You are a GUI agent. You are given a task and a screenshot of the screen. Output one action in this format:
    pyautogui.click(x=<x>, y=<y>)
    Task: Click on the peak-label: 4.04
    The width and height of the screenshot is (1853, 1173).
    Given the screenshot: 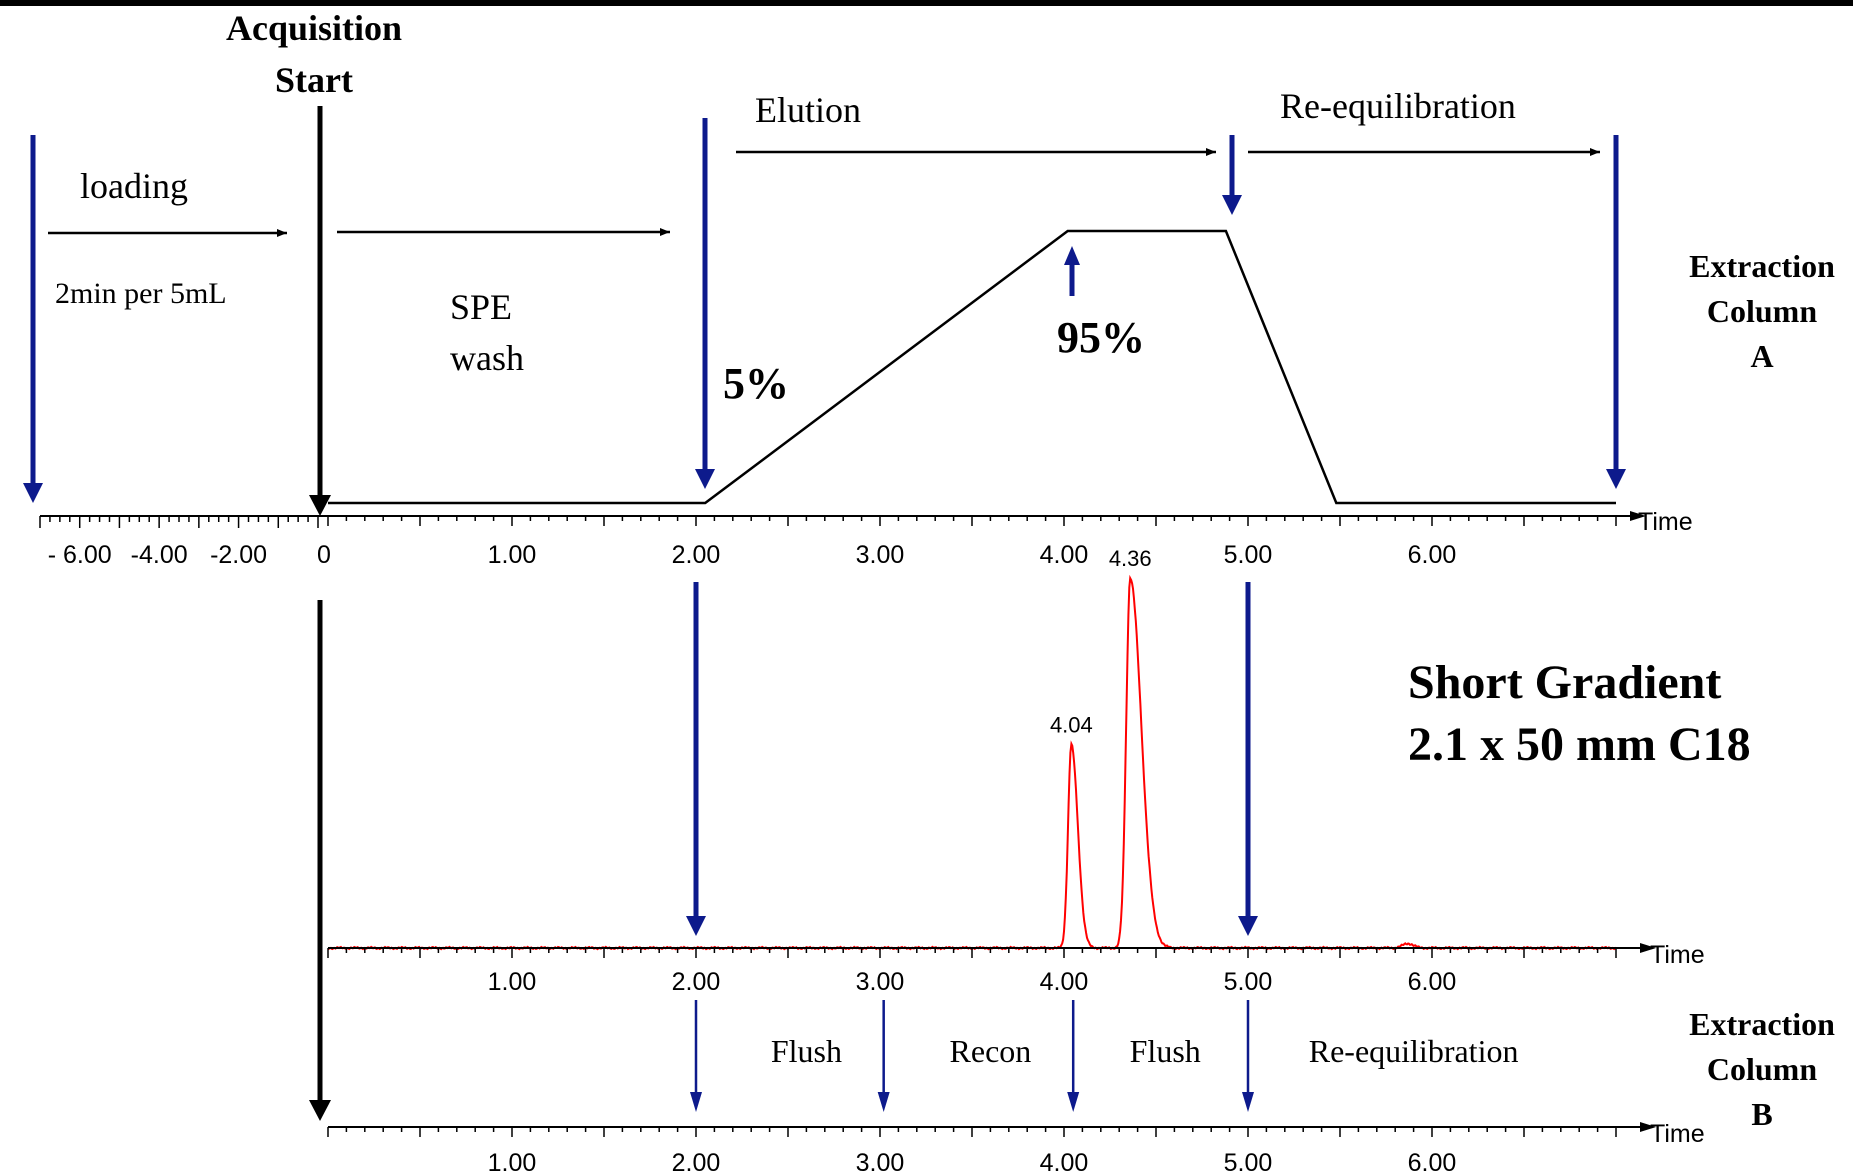 What is the action you would take?
    pyautogui.click(x=1071, y=725)
    